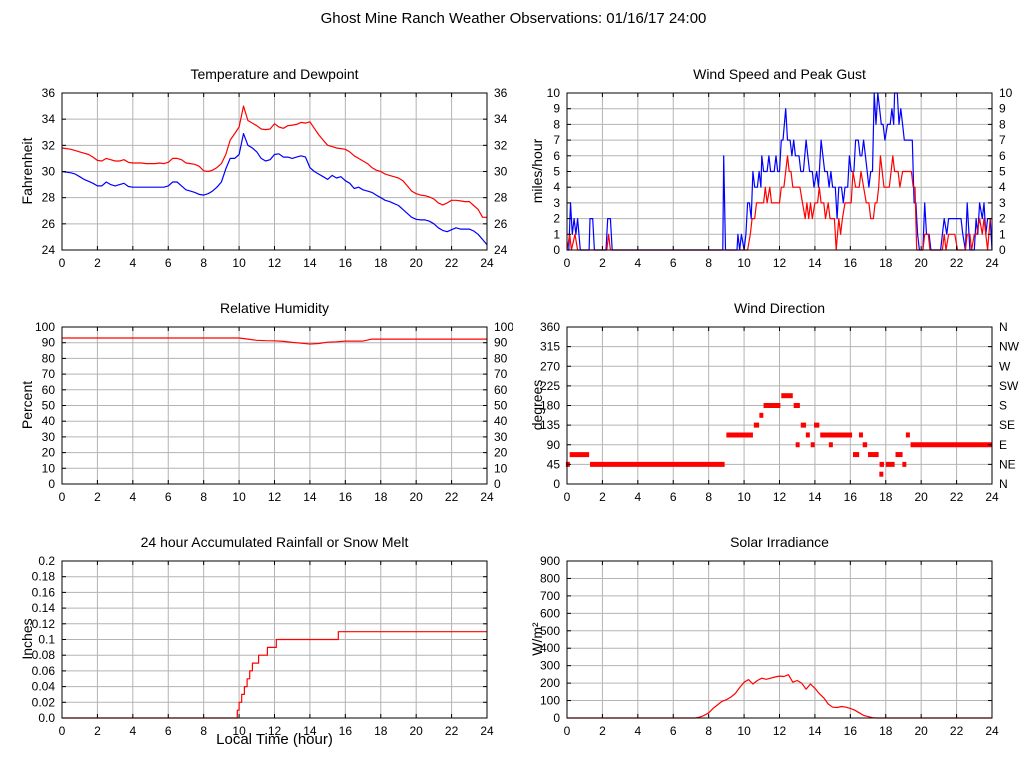 The image size is (1027, 772). Describe the element at coordinates (550, 578) in the screenshot. I see `svg-text: 800` at that location.